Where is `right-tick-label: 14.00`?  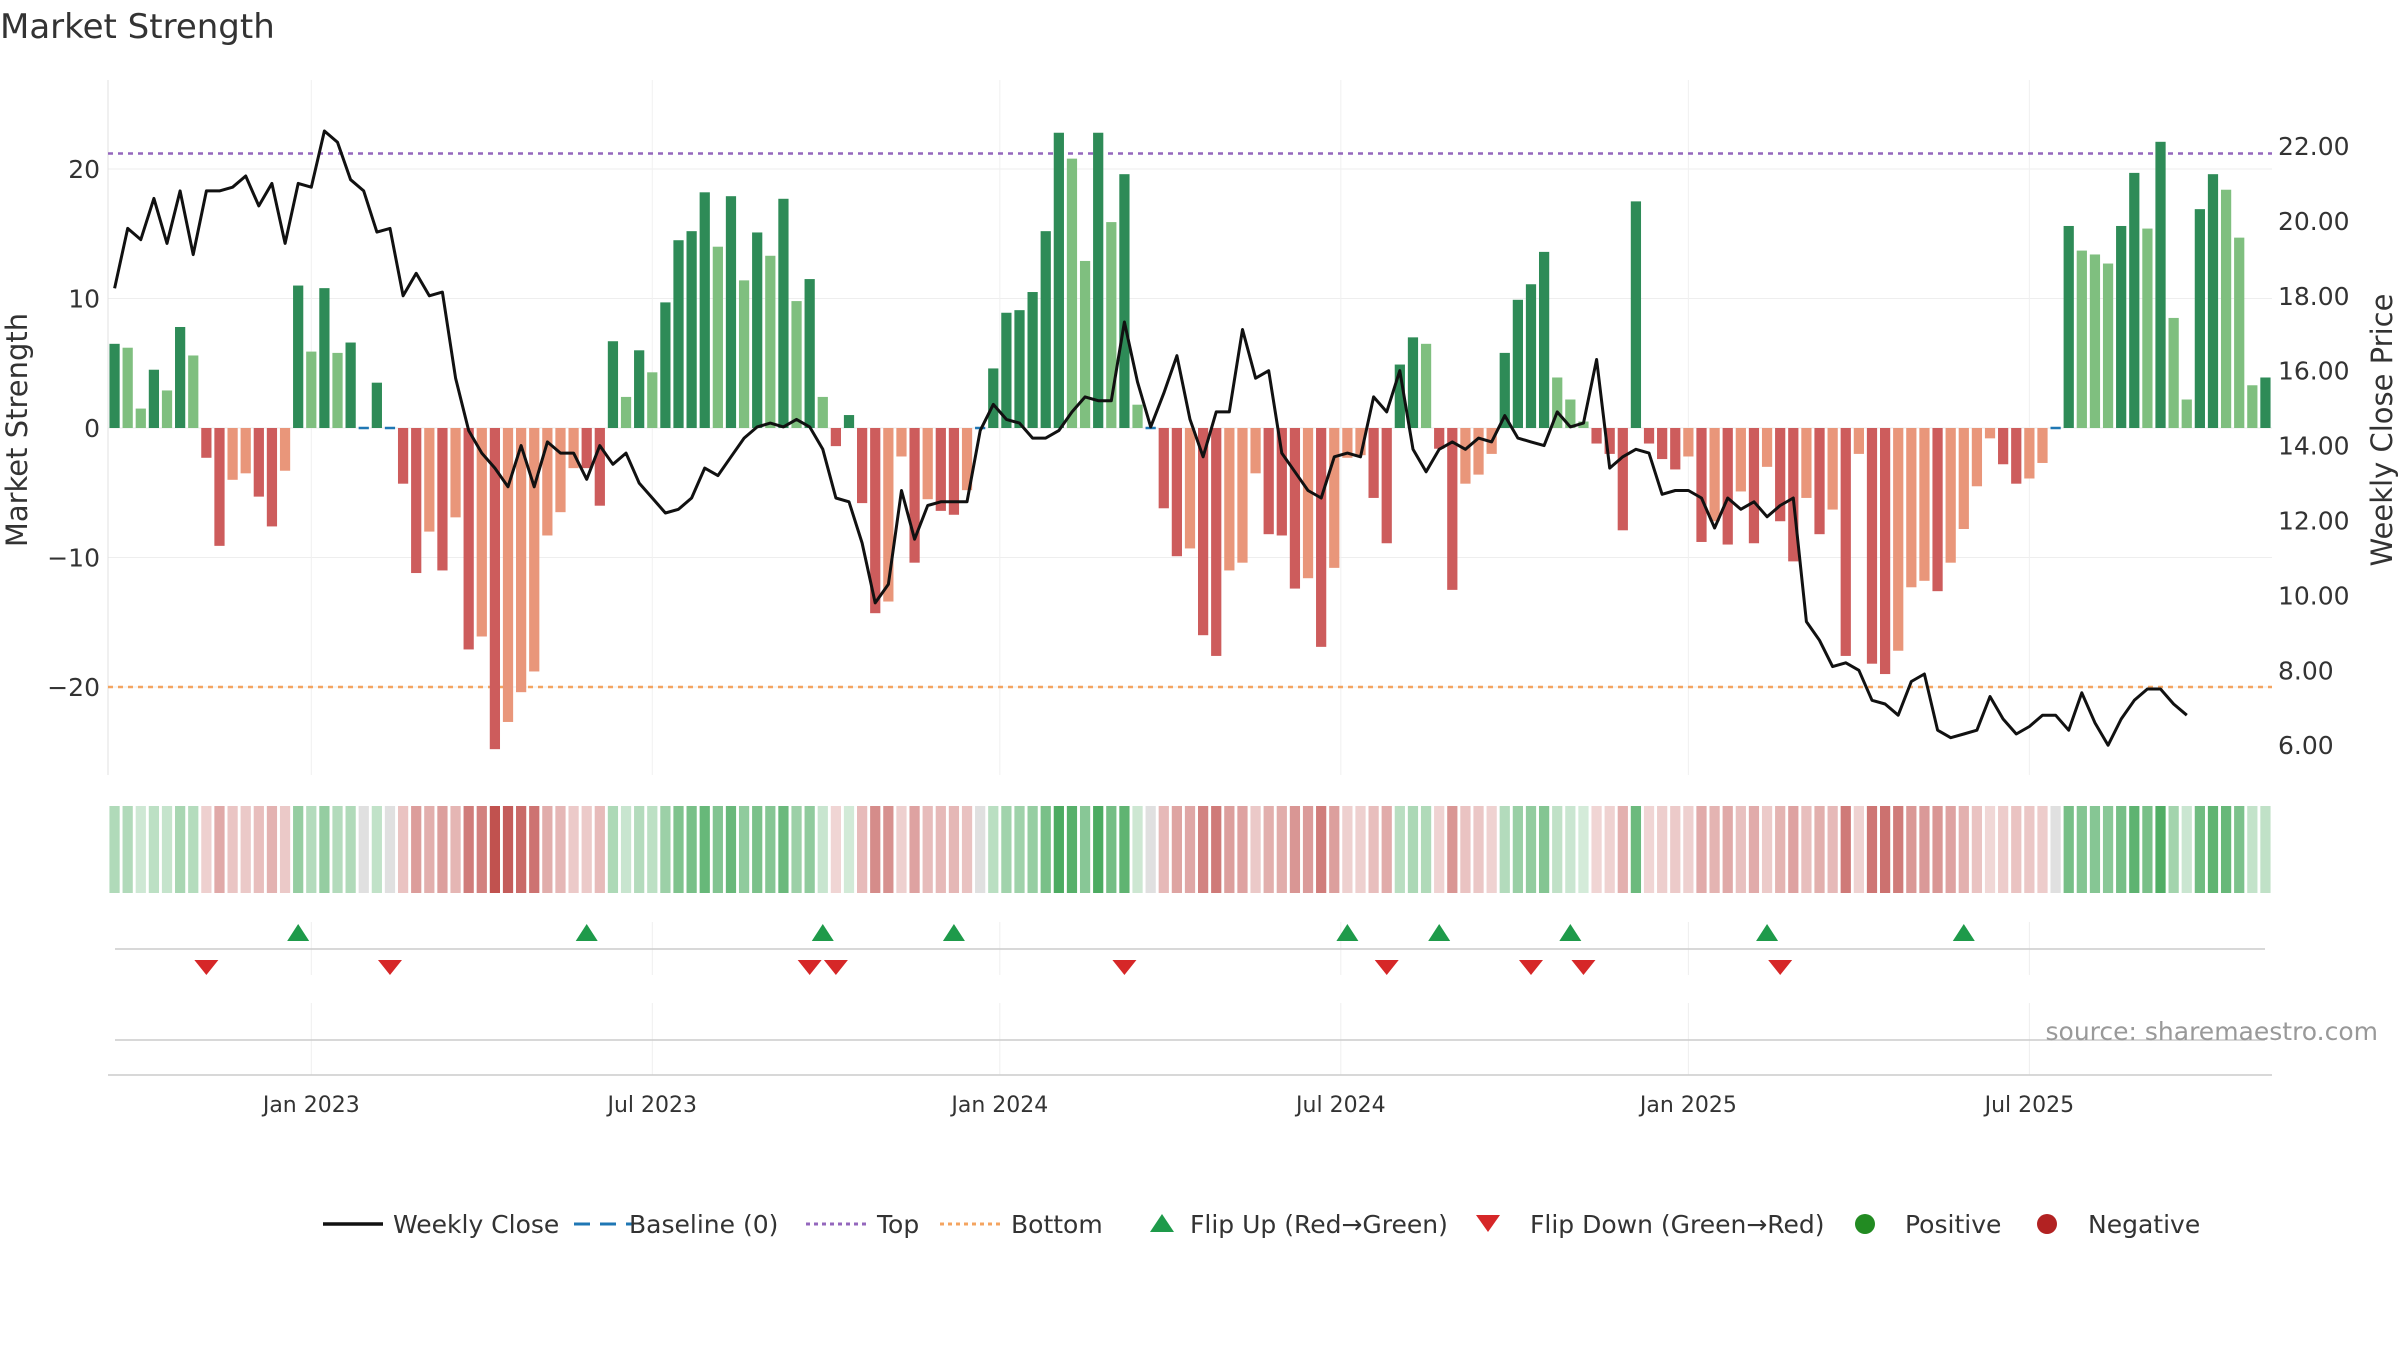 right-tick-label: 14.00 is located at coordinates (2314, 446).